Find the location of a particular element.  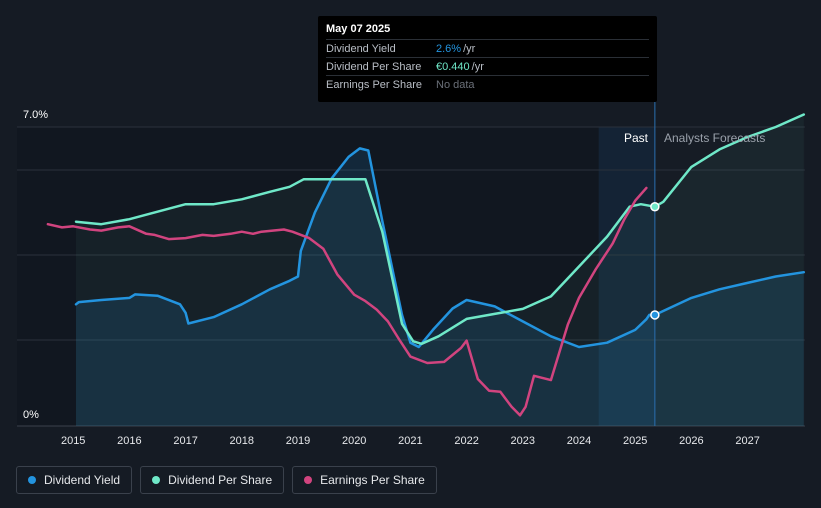

legend-label: Earnings Per Share is located at coordinates (372, 480).